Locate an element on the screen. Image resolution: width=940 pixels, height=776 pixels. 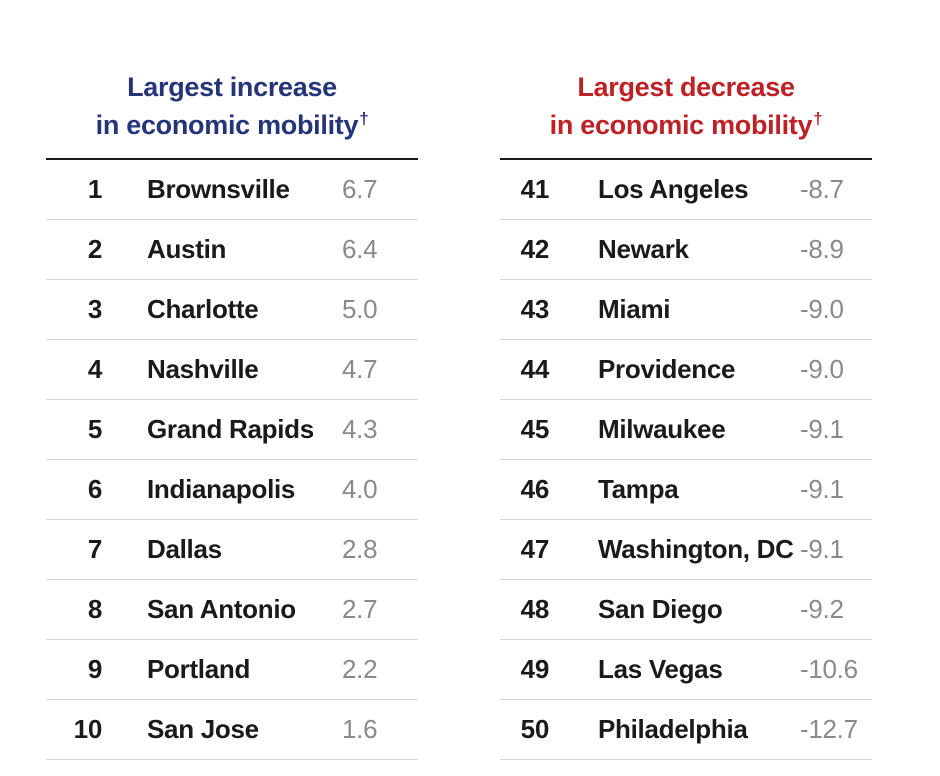
table-row: 9 Portland 2.2 is located at coordinates (232, 670).